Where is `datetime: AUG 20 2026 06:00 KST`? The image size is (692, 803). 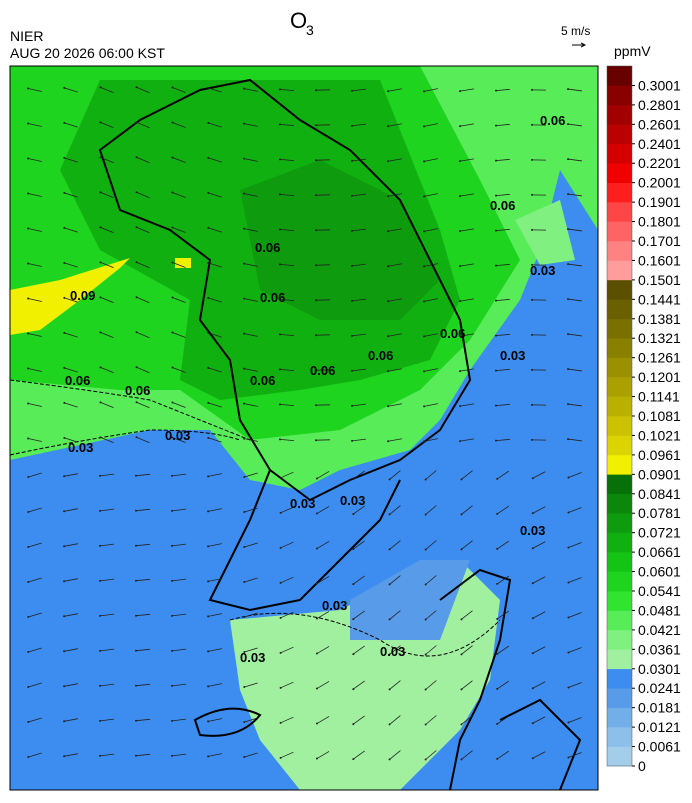 datetime: AUG 20 2026 06:00 KST is located at coordinates (87, 53).